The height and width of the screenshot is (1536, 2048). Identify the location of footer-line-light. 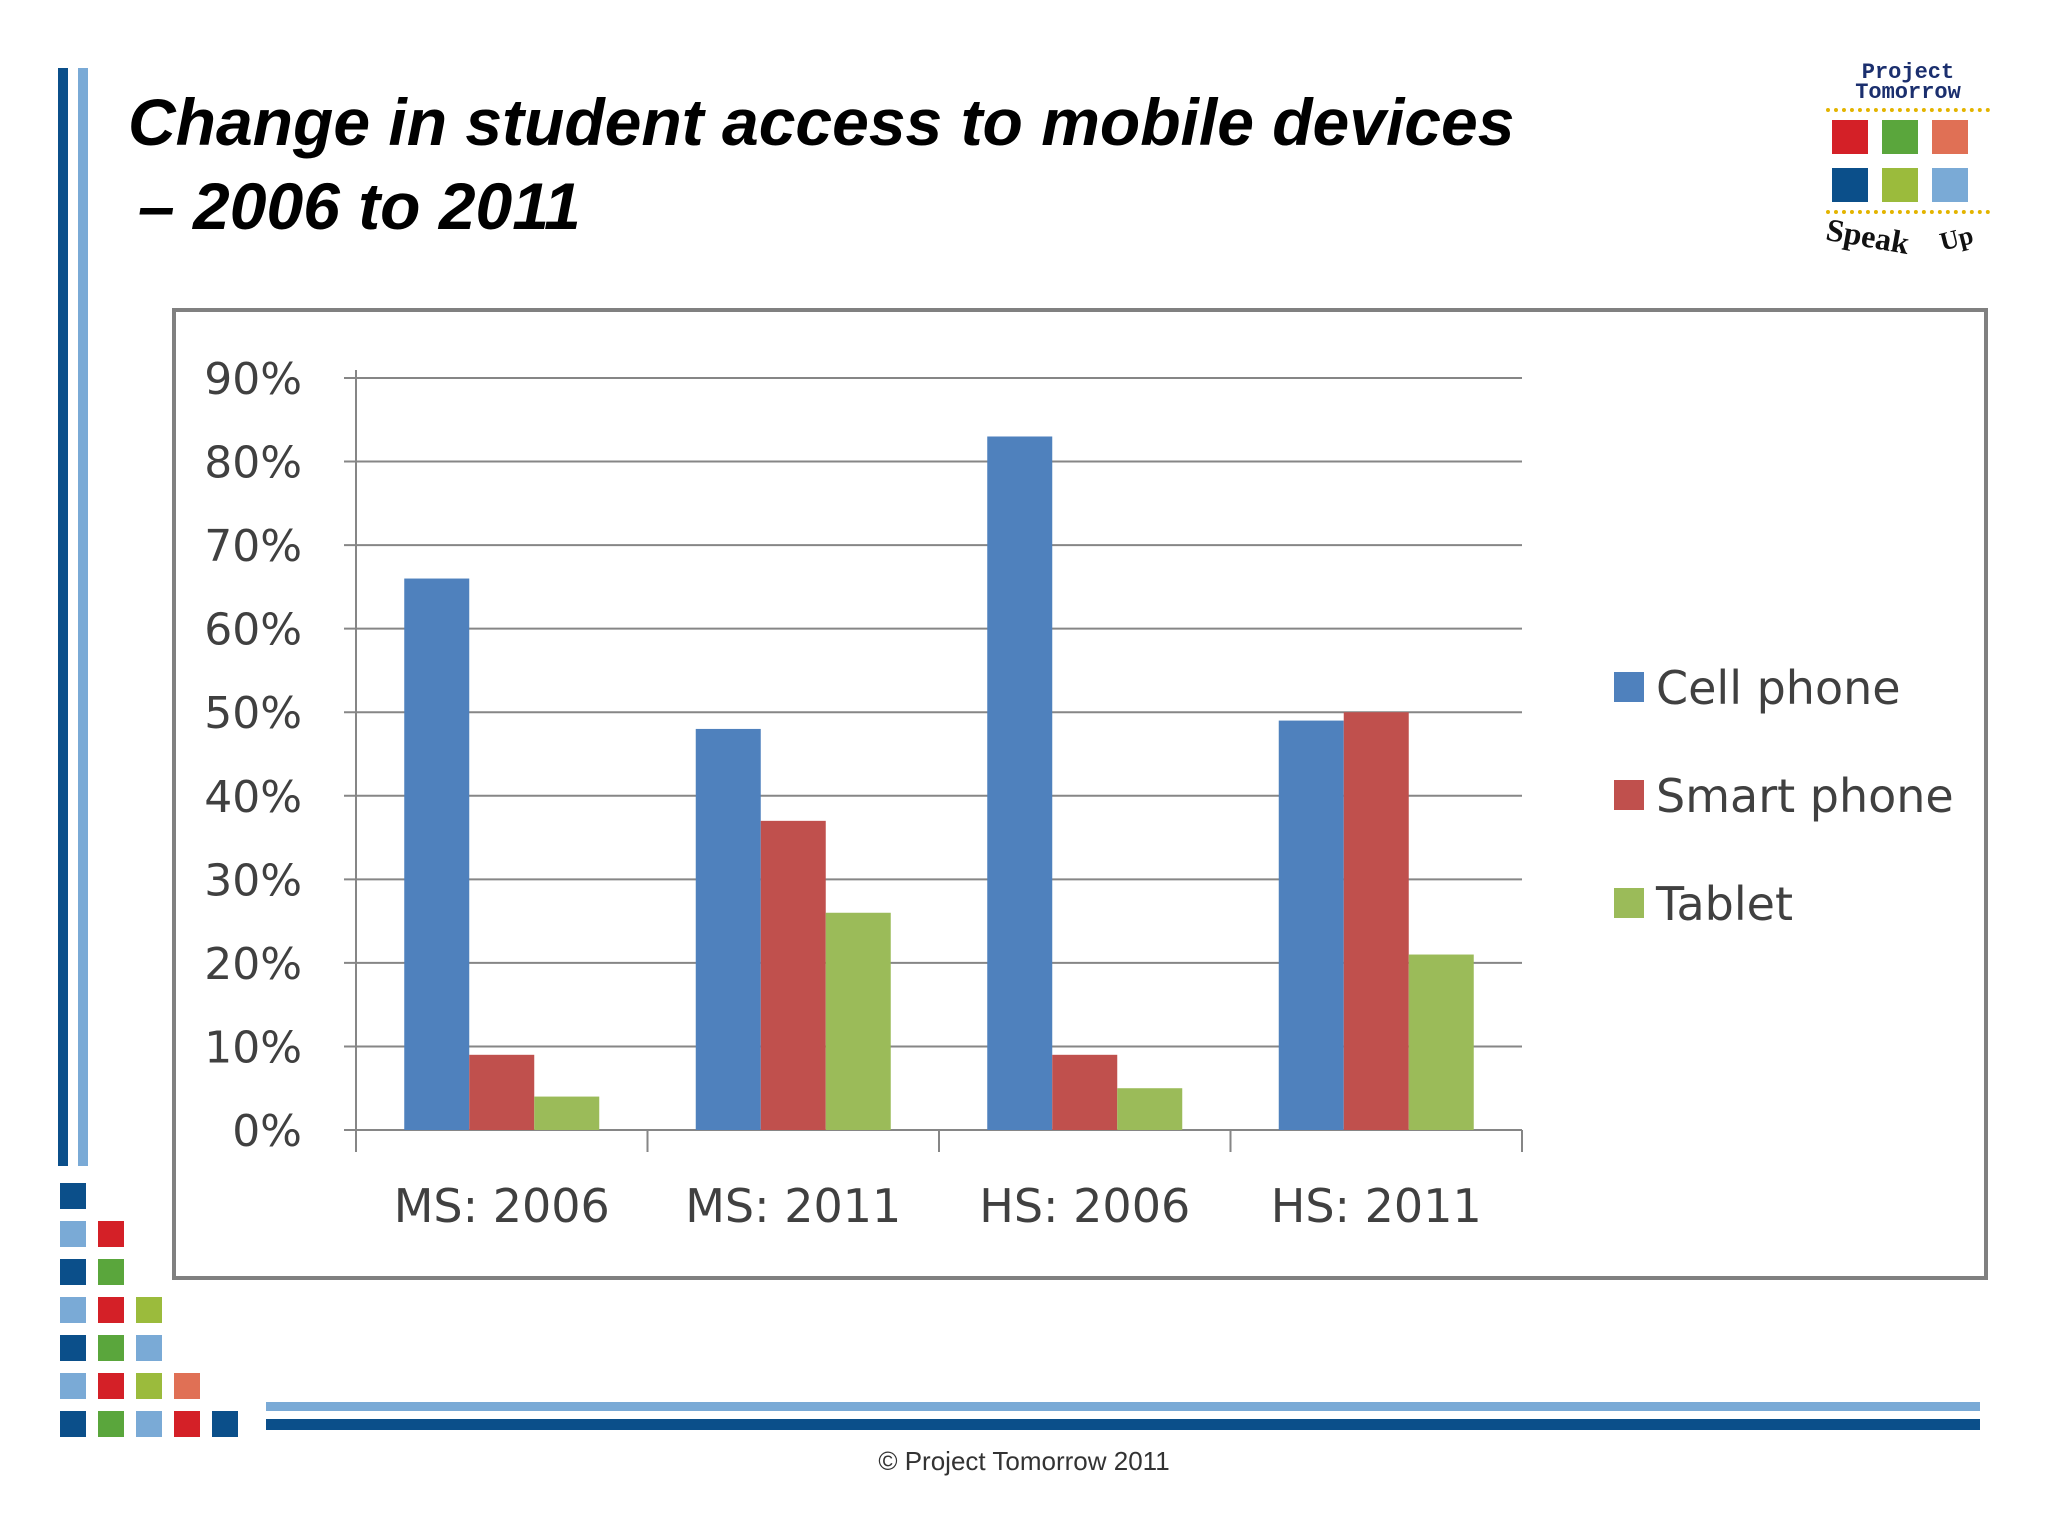
(1123, 1406).